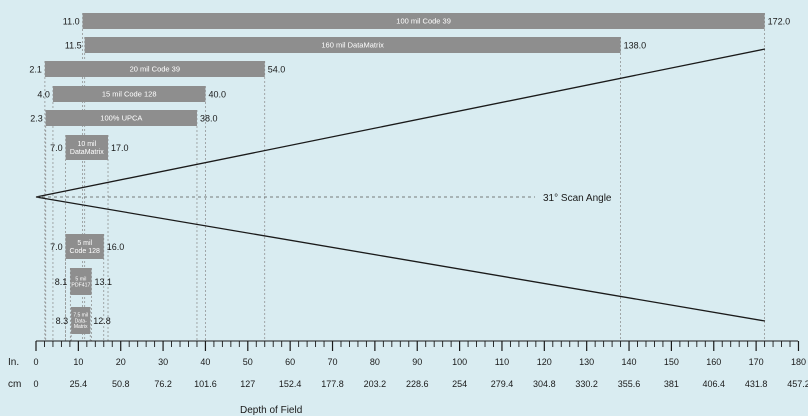  I want to click on cm-tick-label: 127, so click(247, 384).